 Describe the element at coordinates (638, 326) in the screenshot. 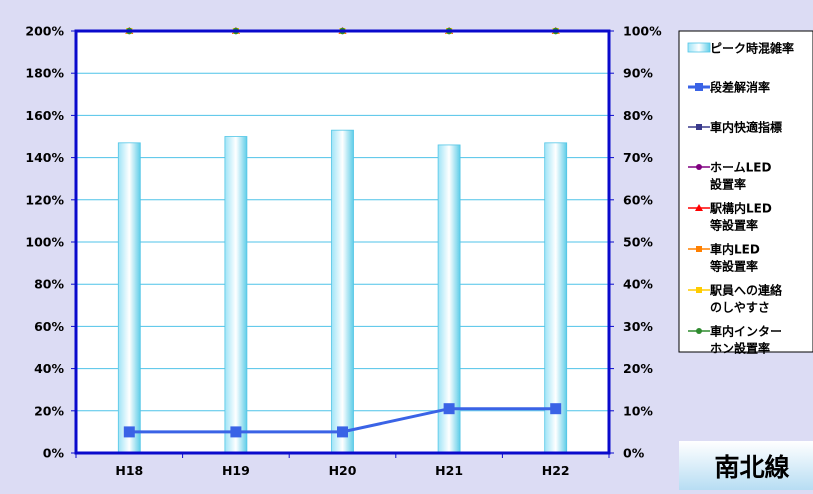

I see `y-right-tick-label: 30%` at that location.